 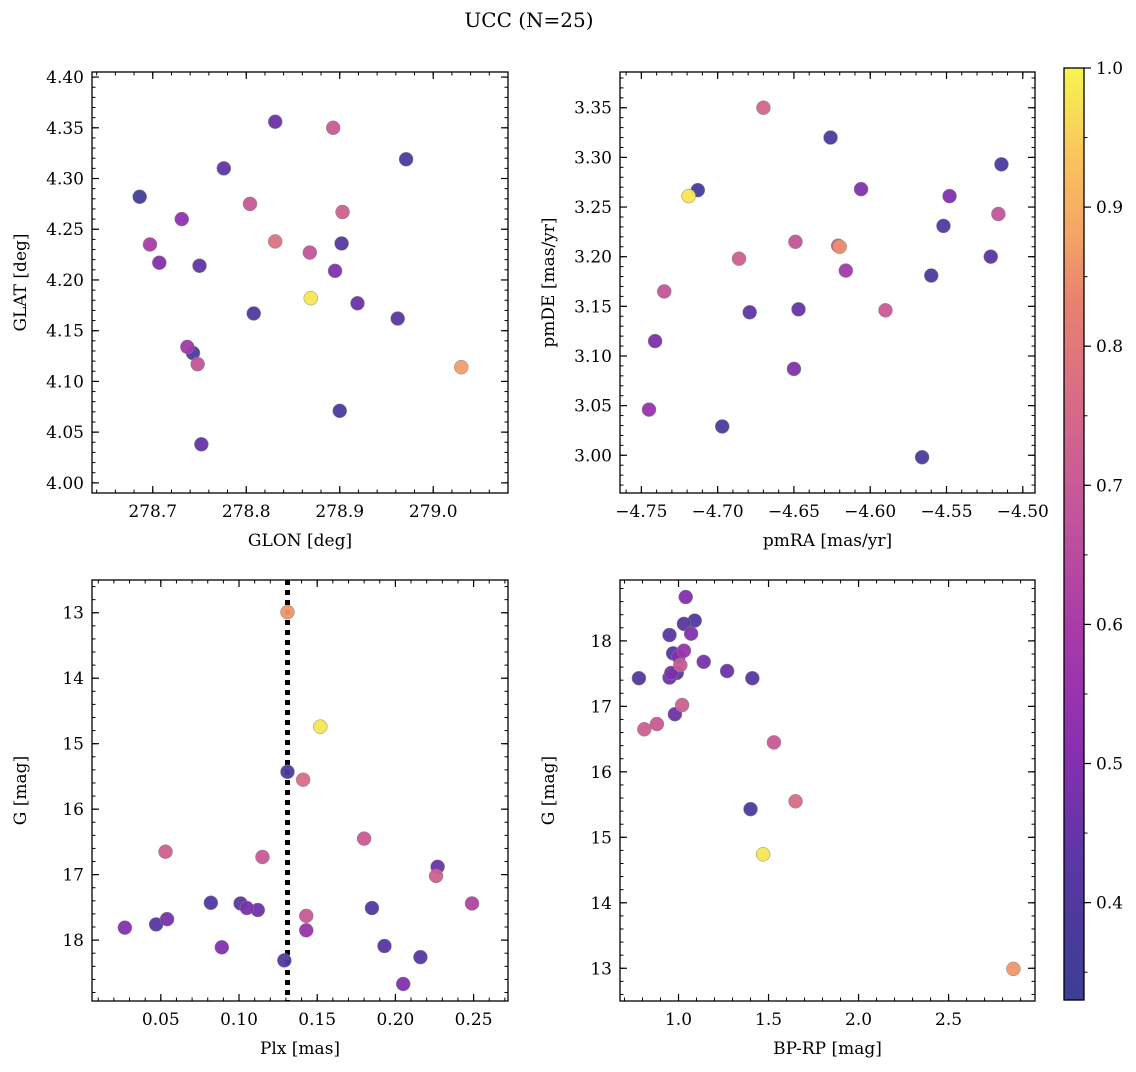 What do you see at coordinates (1109, 208) in the screenshot?
I see `colorbar-tick-label: 0.9` at bounding box center [1109, 208].